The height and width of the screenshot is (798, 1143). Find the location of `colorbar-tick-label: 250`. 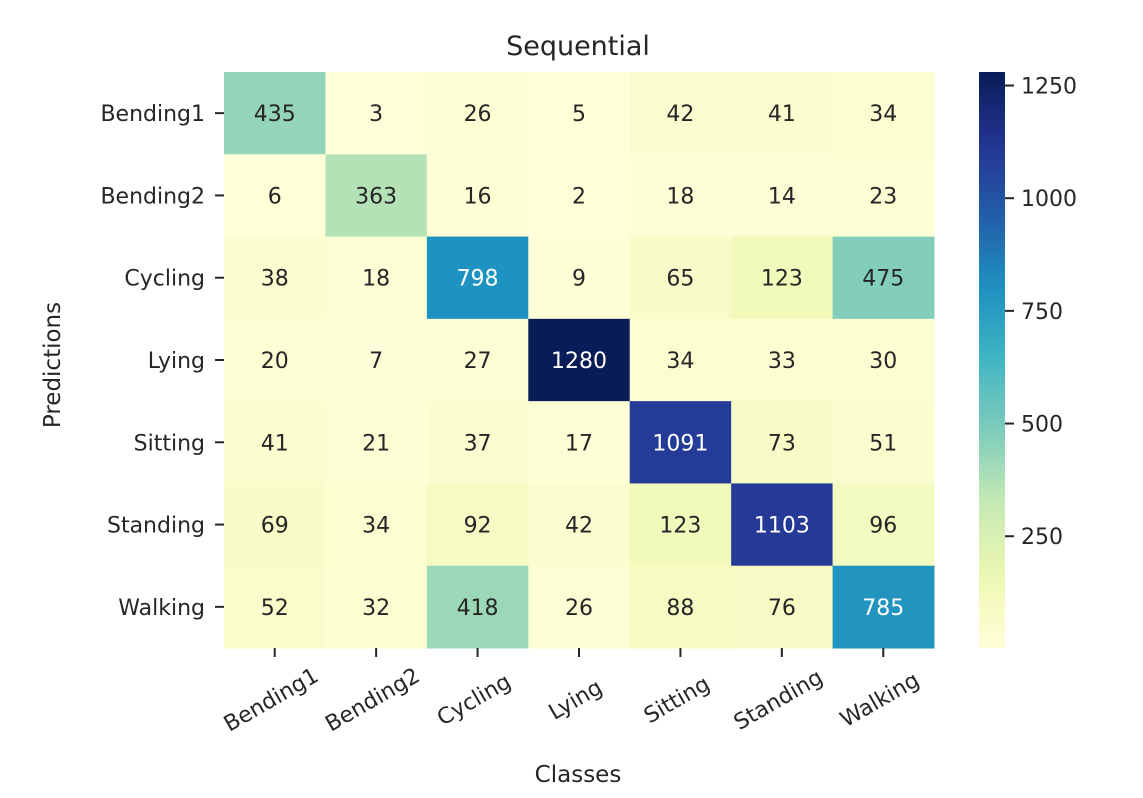

colorbar-tick-label: 250 is located at coordinates (1042, 537).